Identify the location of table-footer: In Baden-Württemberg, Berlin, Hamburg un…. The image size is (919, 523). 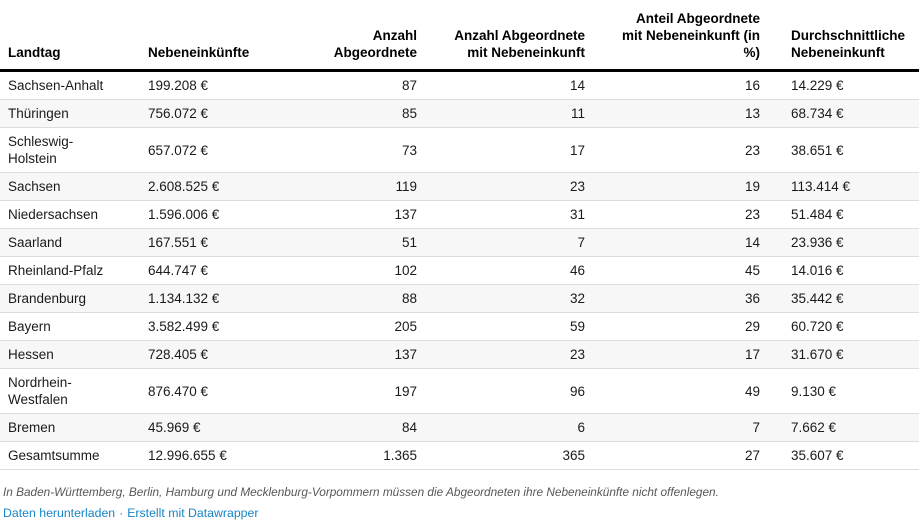
(459, 495).